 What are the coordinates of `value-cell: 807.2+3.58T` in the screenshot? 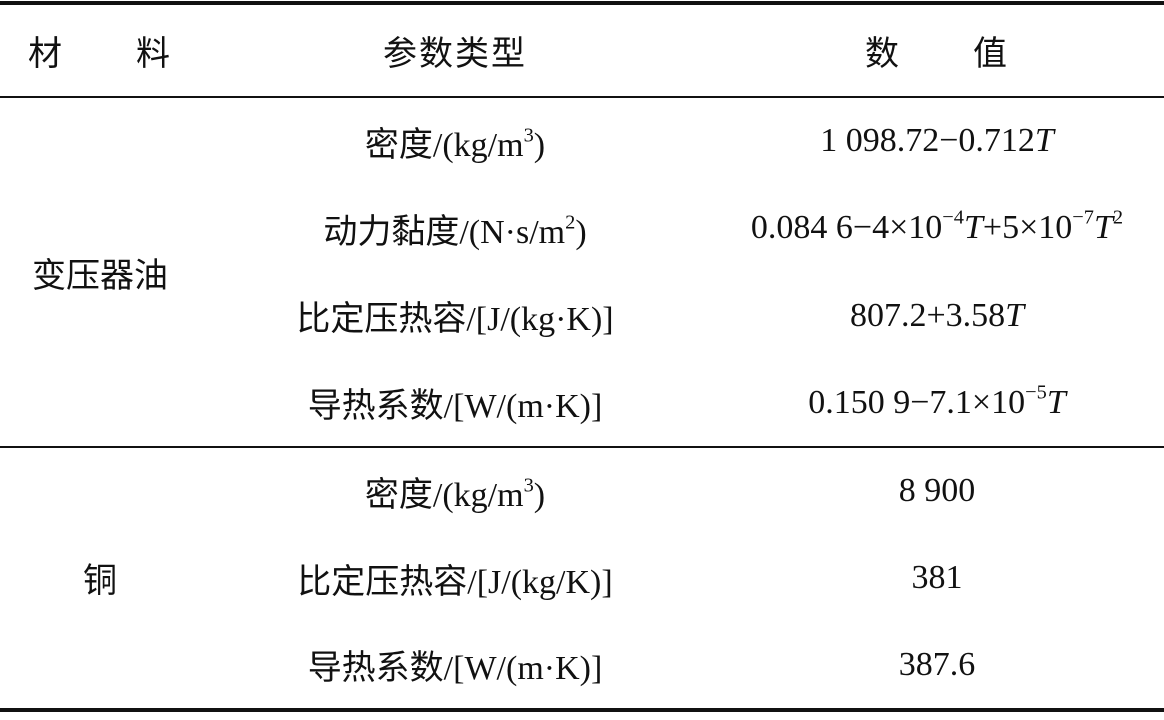 It's located at (937, 316).